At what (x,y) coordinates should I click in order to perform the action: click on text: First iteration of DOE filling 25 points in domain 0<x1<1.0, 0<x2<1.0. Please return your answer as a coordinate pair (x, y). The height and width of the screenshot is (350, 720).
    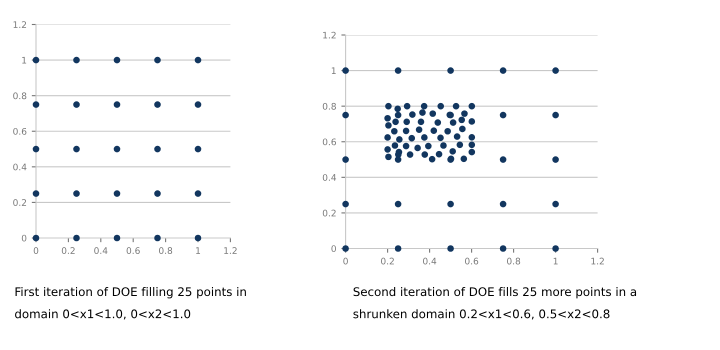
    Looking at the image, I should click on (130, 303).